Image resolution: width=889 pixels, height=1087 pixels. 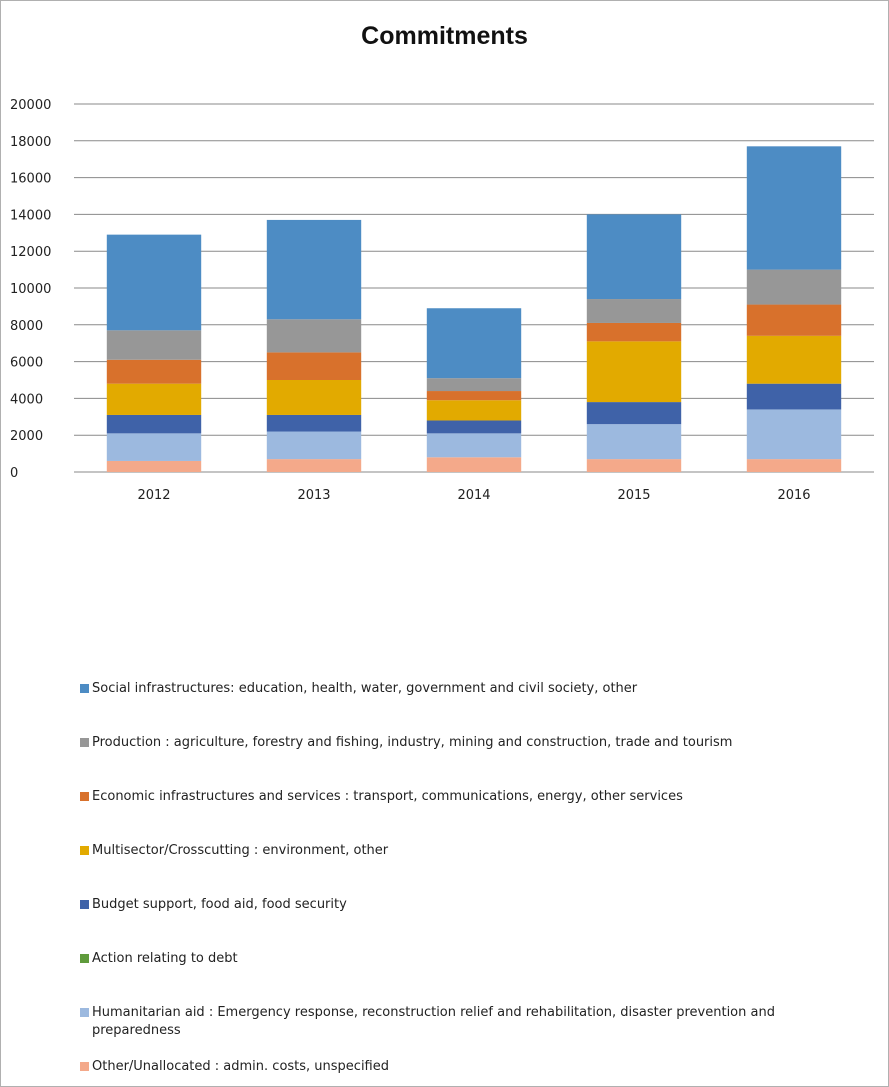 What do you see at coordinates (30, 142) in the screenshot?
I see `y-tick-label: 18000` at bounding box center [30, 142].